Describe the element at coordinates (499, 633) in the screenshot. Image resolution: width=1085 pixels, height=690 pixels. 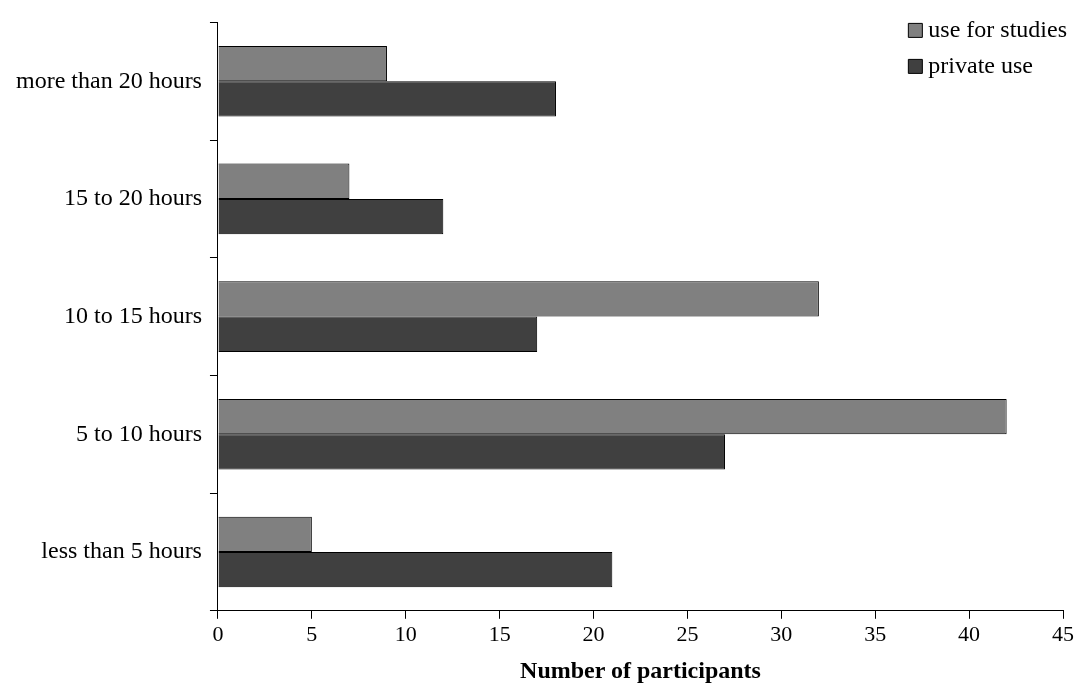
I see `x-tick-label: 15` at that location.